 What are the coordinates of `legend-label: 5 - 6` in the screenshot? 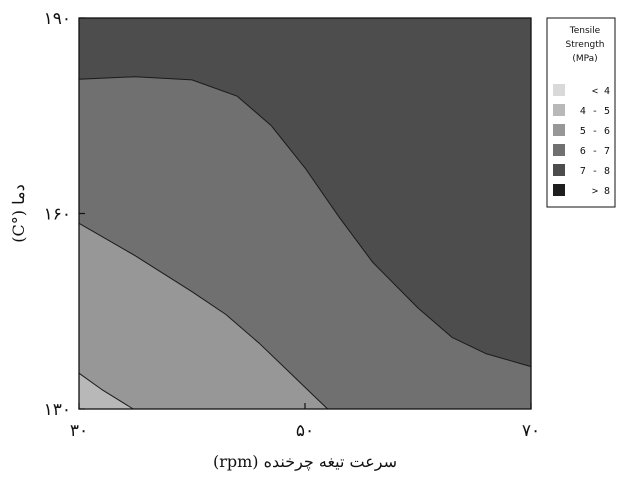 It's located at (595, 131).